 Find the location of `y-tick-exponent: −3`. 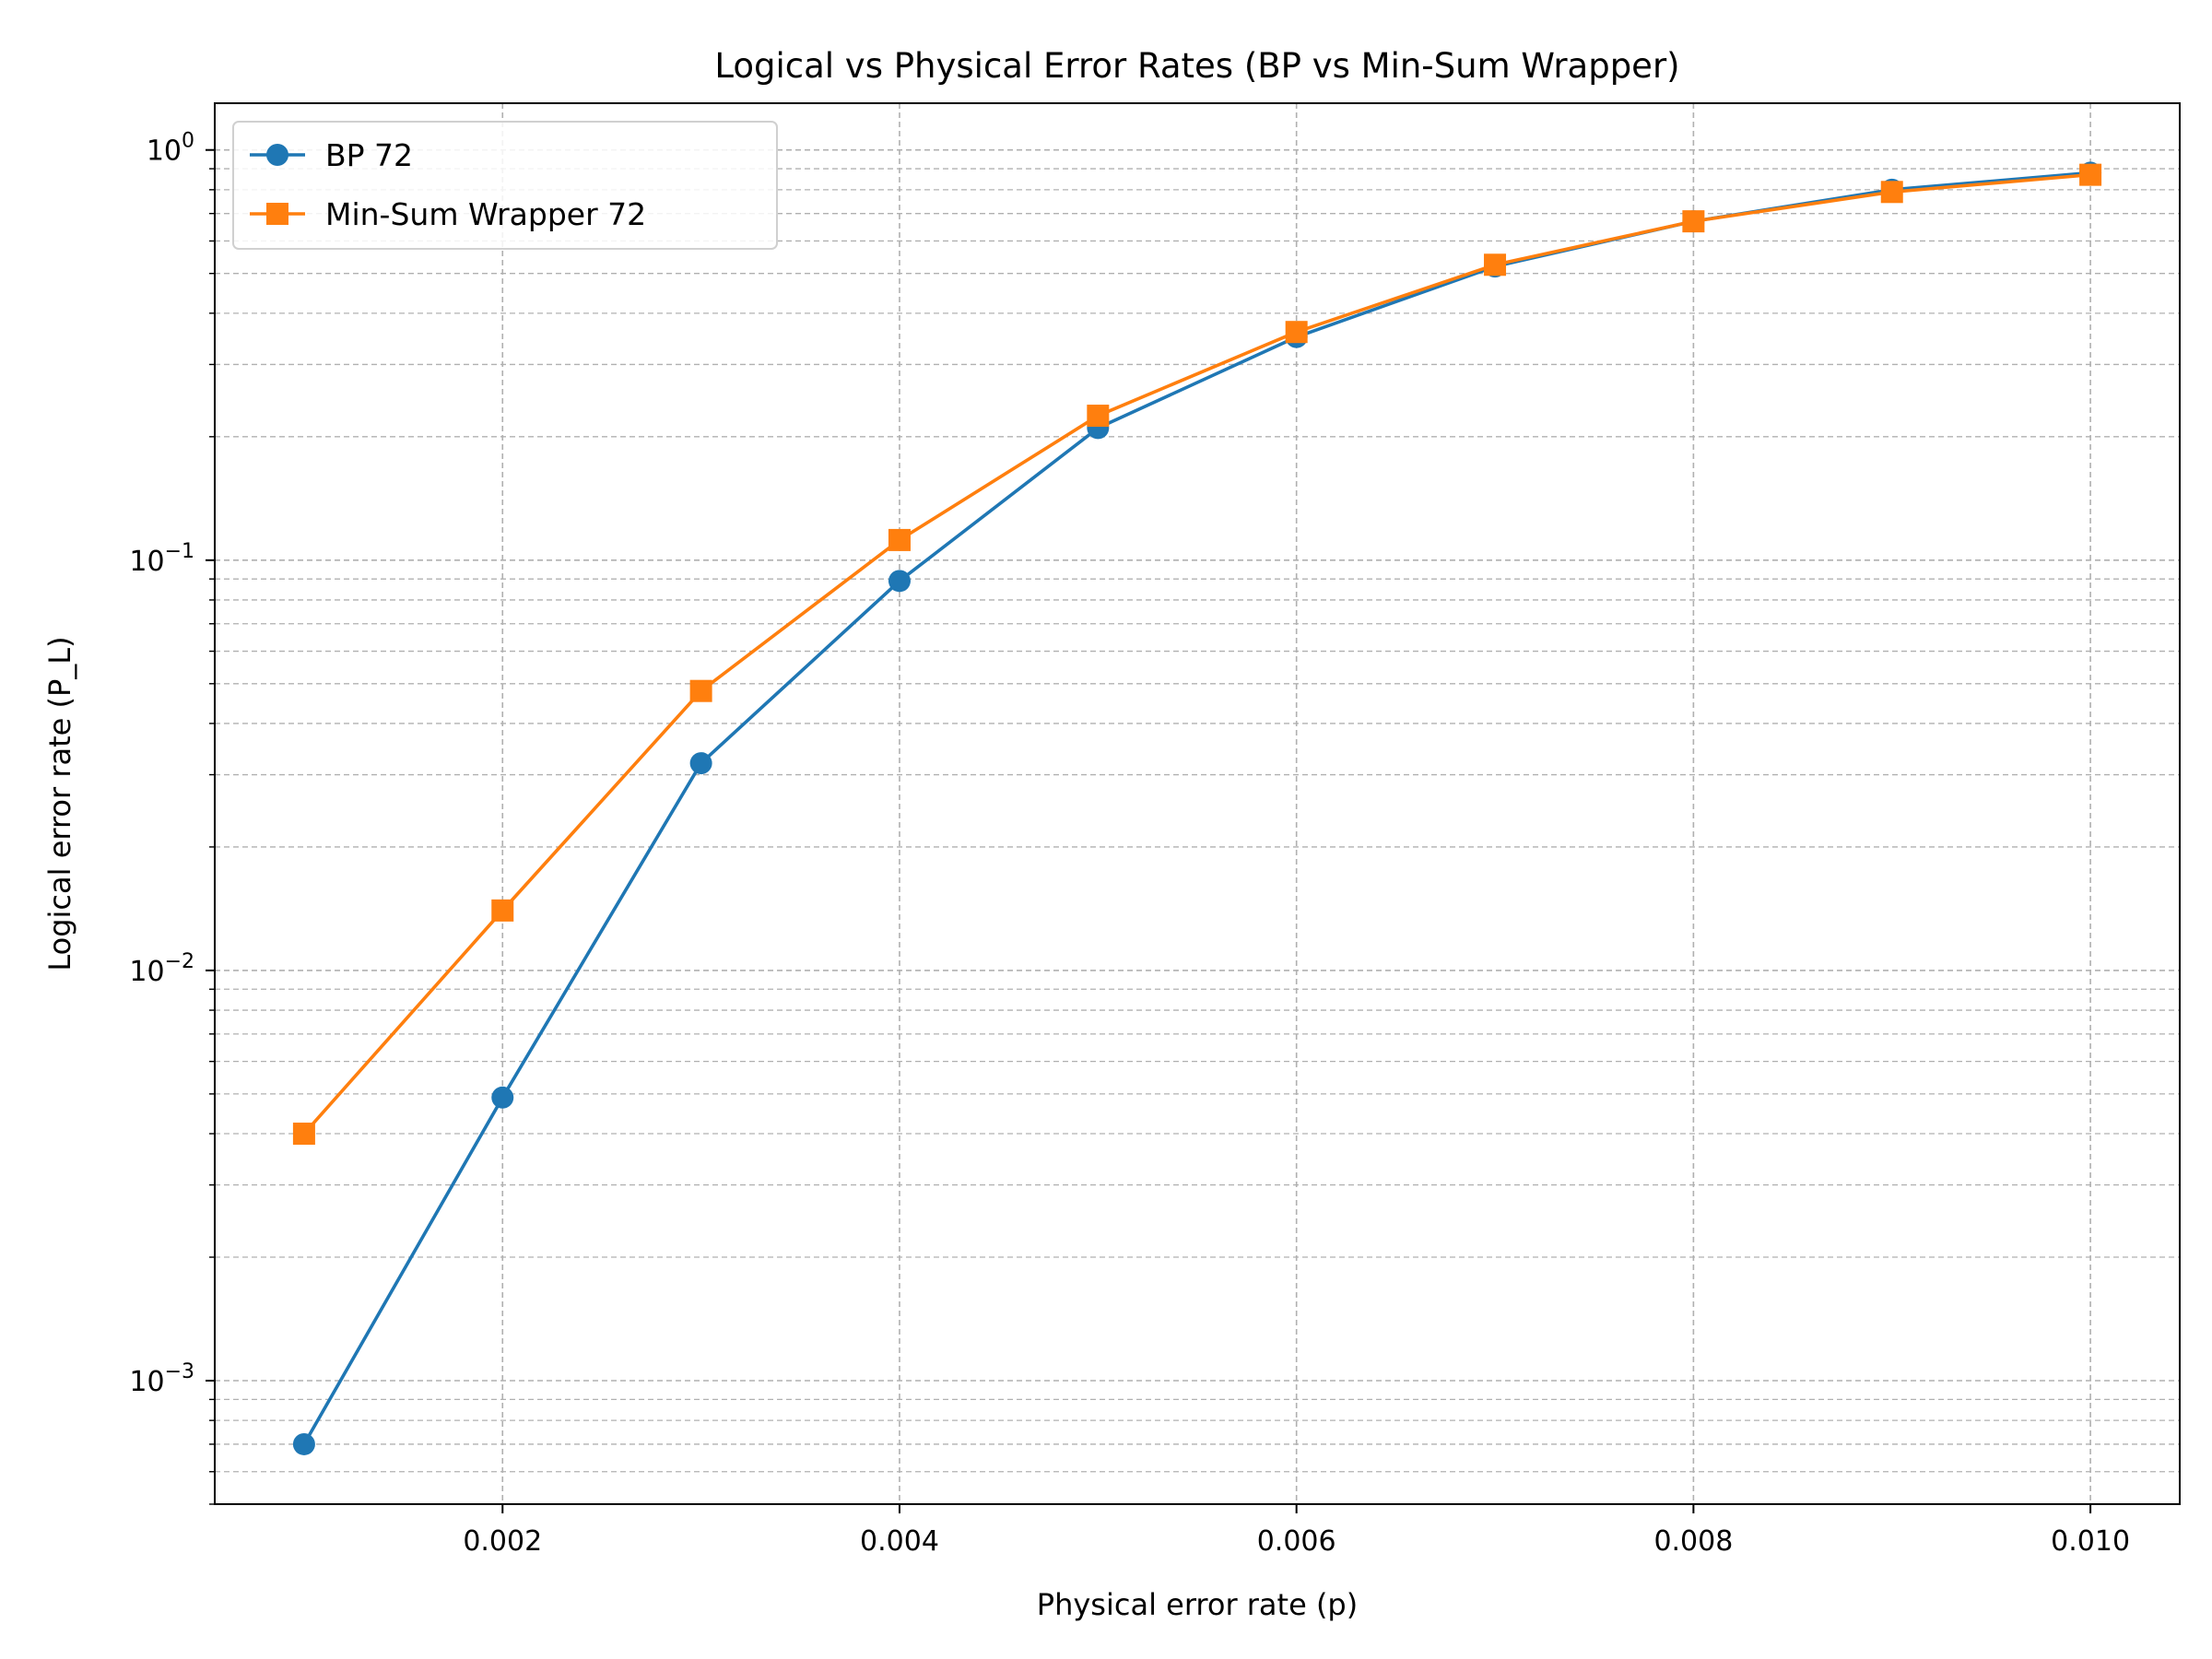

y-tick-exponent: −3 is located at coordinates (179, 1371).